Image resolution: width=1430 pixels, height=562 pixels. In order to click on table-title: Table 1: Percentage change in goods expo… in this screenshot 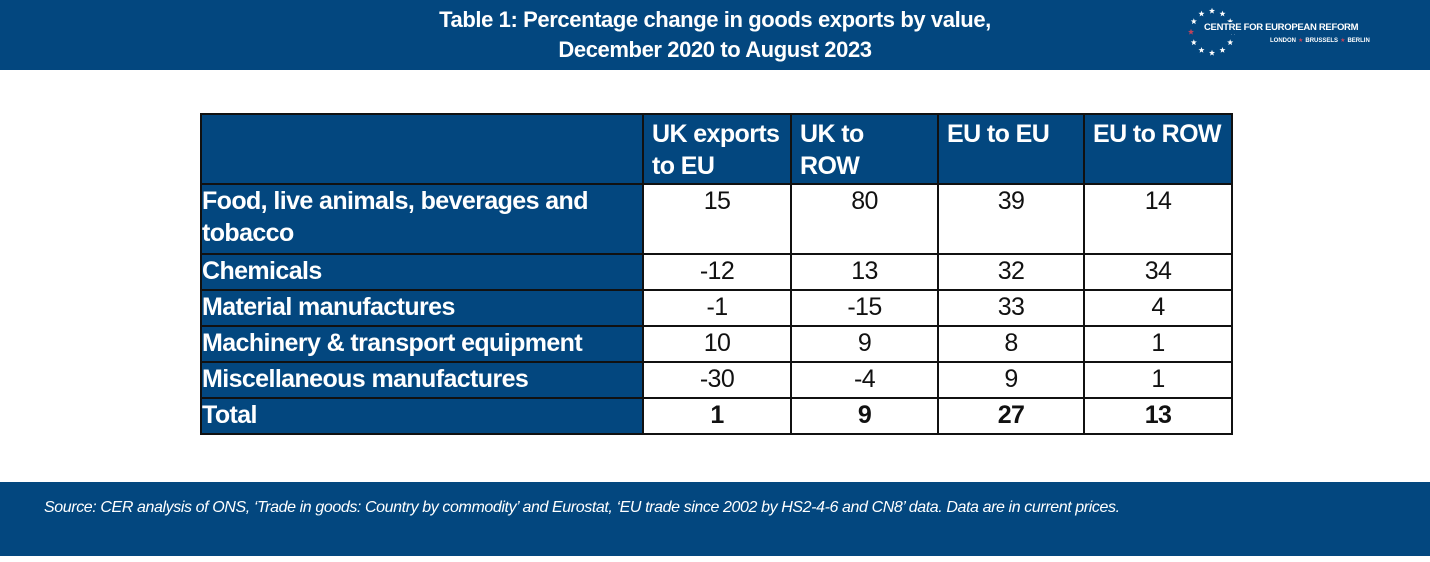, I will do `click(715, 35)`.